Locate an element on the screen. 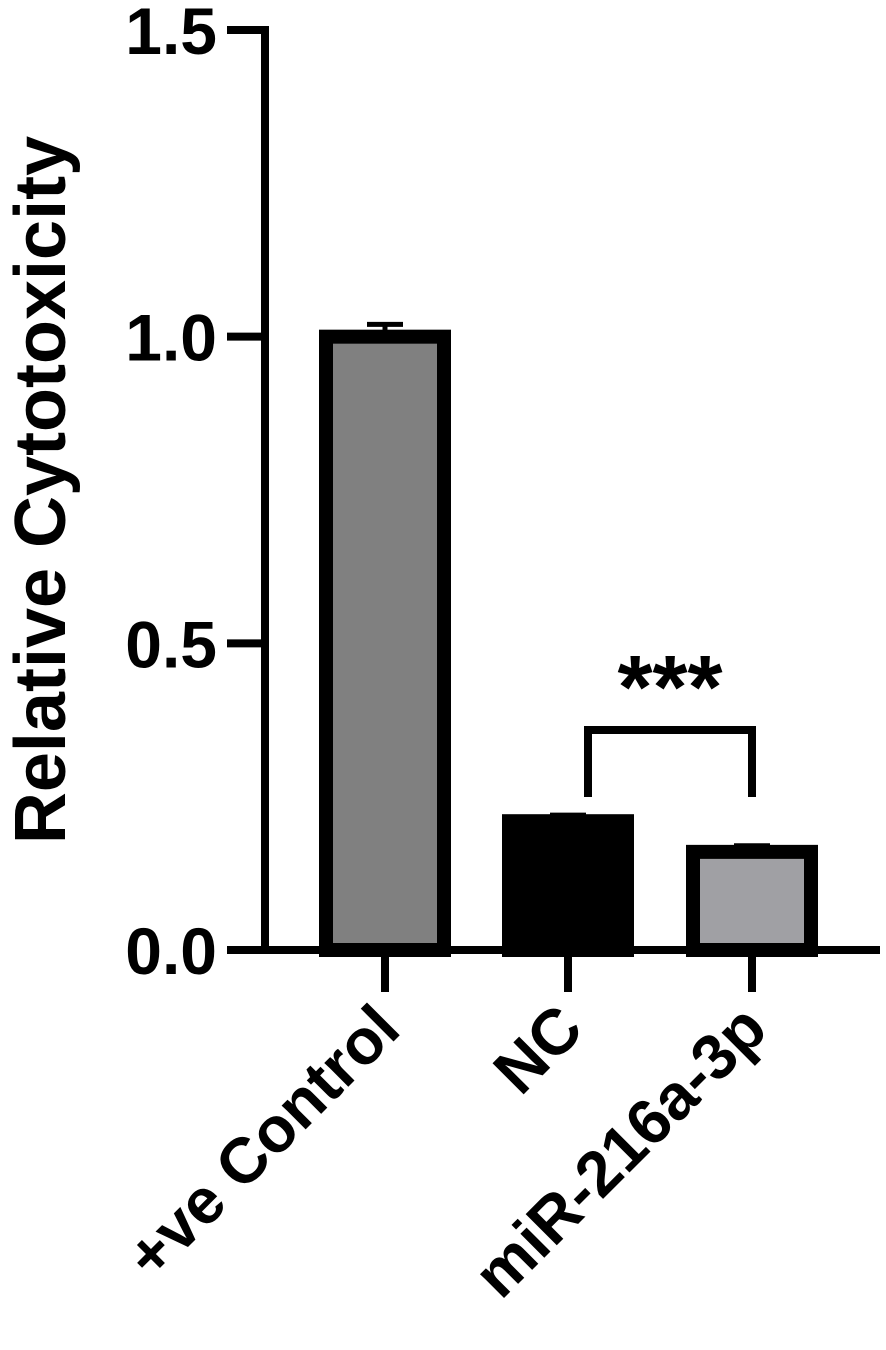  significance-annotation: *** is located at coordinates (670, 717).